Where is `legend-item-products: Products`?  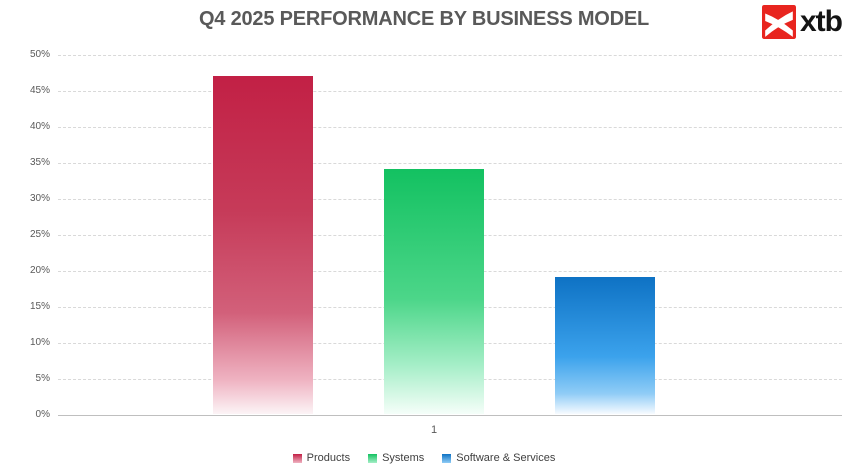 legend-item-products: Products is located at coordinates (321, 458).